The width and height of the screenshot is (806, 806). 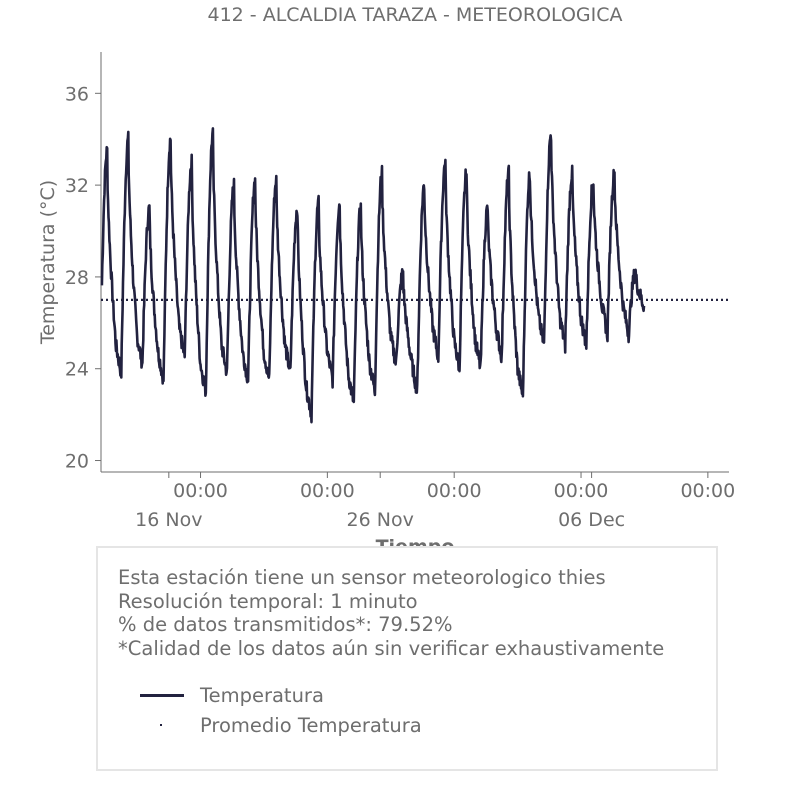 I want to click on y-tick-label: 28, so click(x=77, y=278).